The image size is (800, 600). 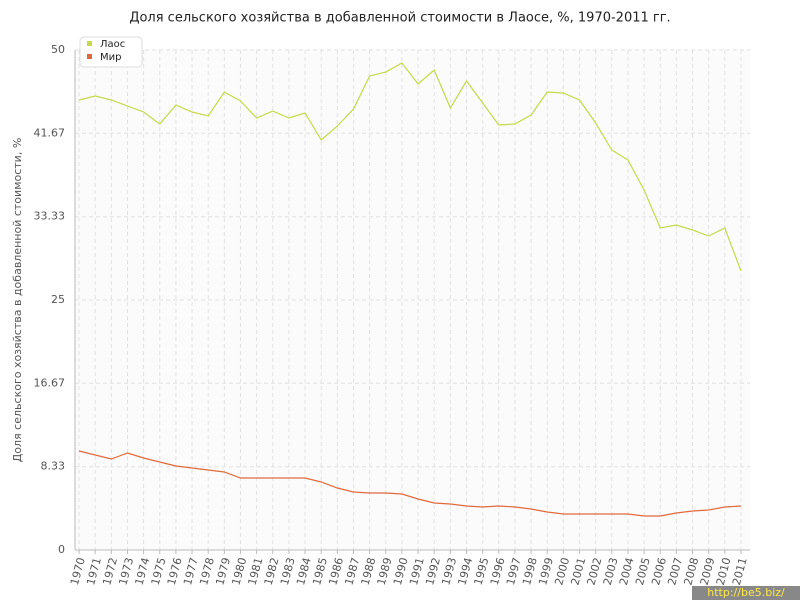 I want to click on y-tick-label: 0, so click(x=61, y=549).